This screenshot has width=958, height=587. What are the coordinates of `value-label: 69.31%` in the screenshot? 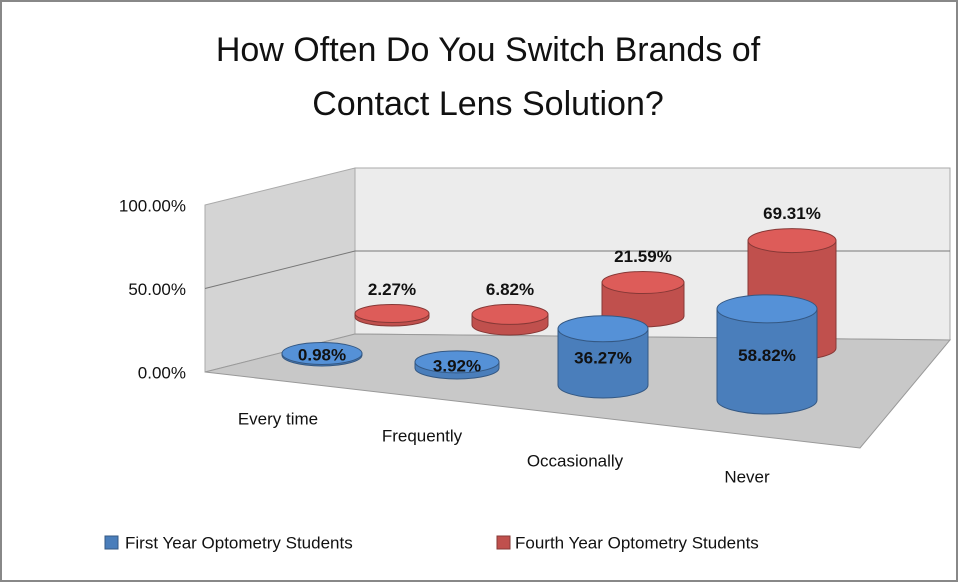 It's located at (792, 213).